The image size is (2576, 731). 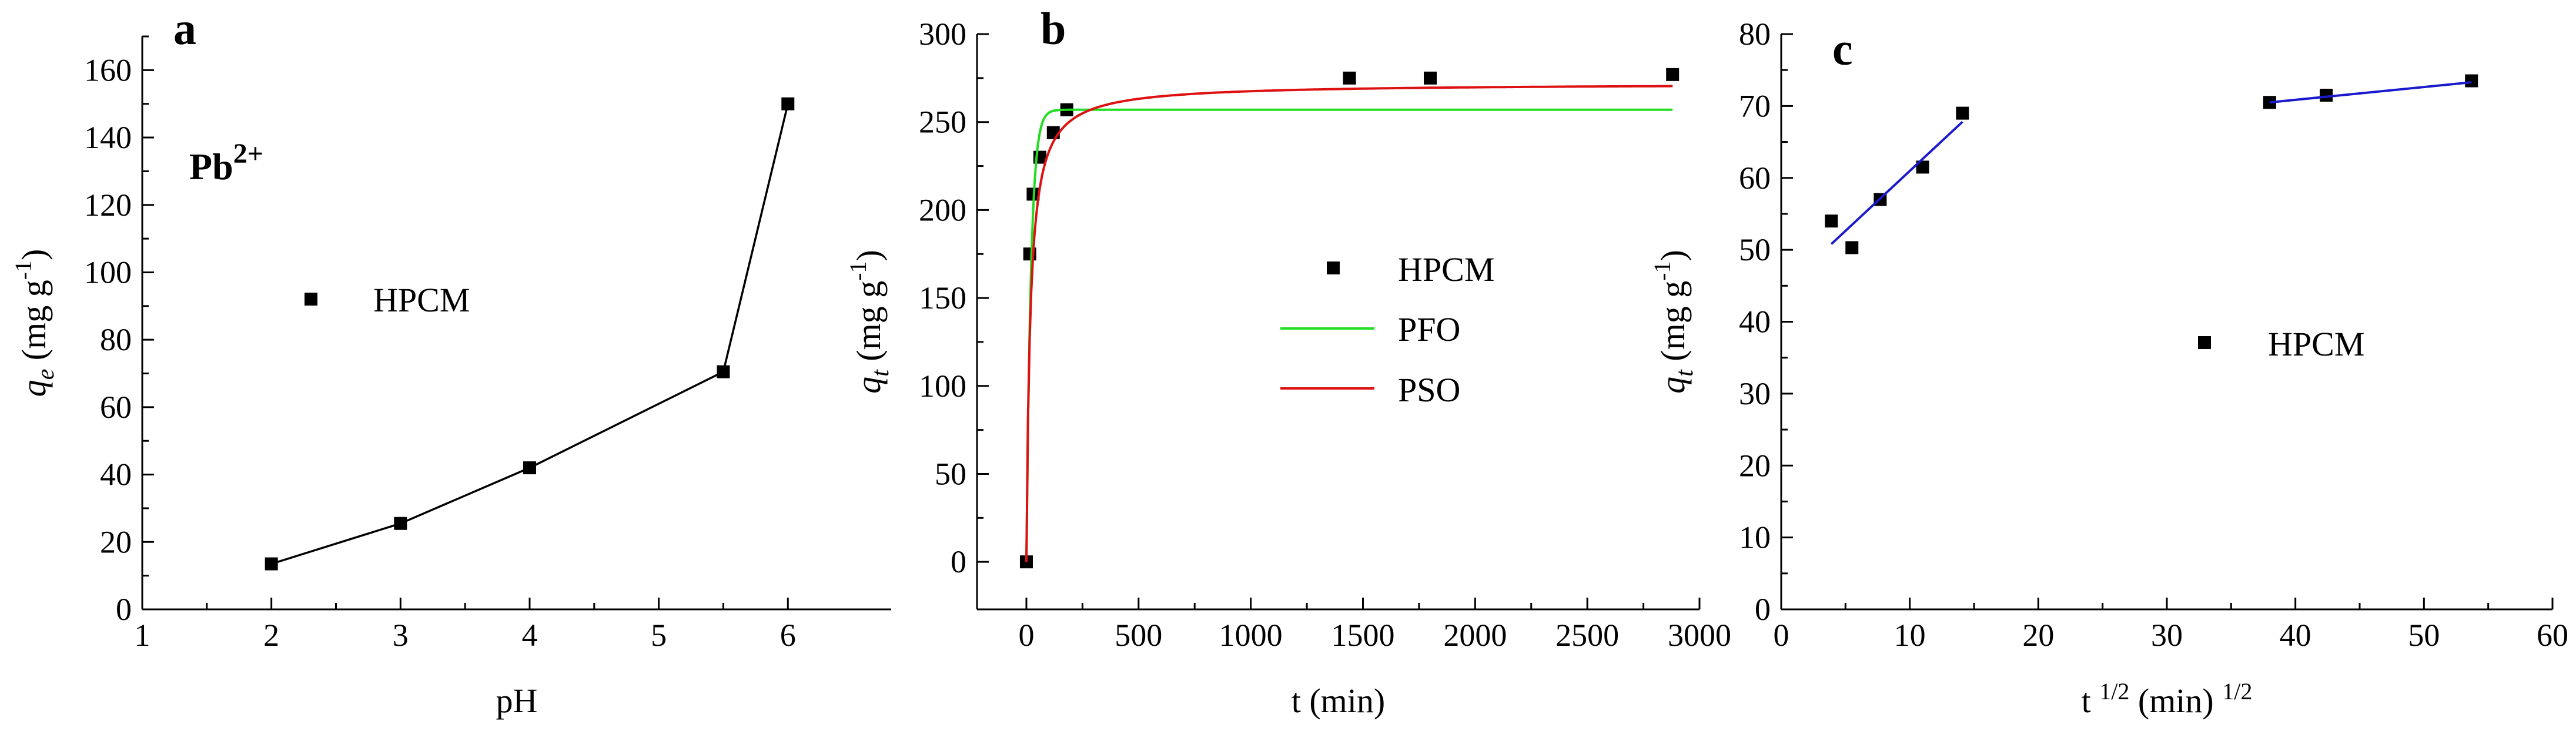 What do you see at coordinates (108, 205) in the screenshot?
I see `y-tick-label: 120` at bounding box center [108, 205].